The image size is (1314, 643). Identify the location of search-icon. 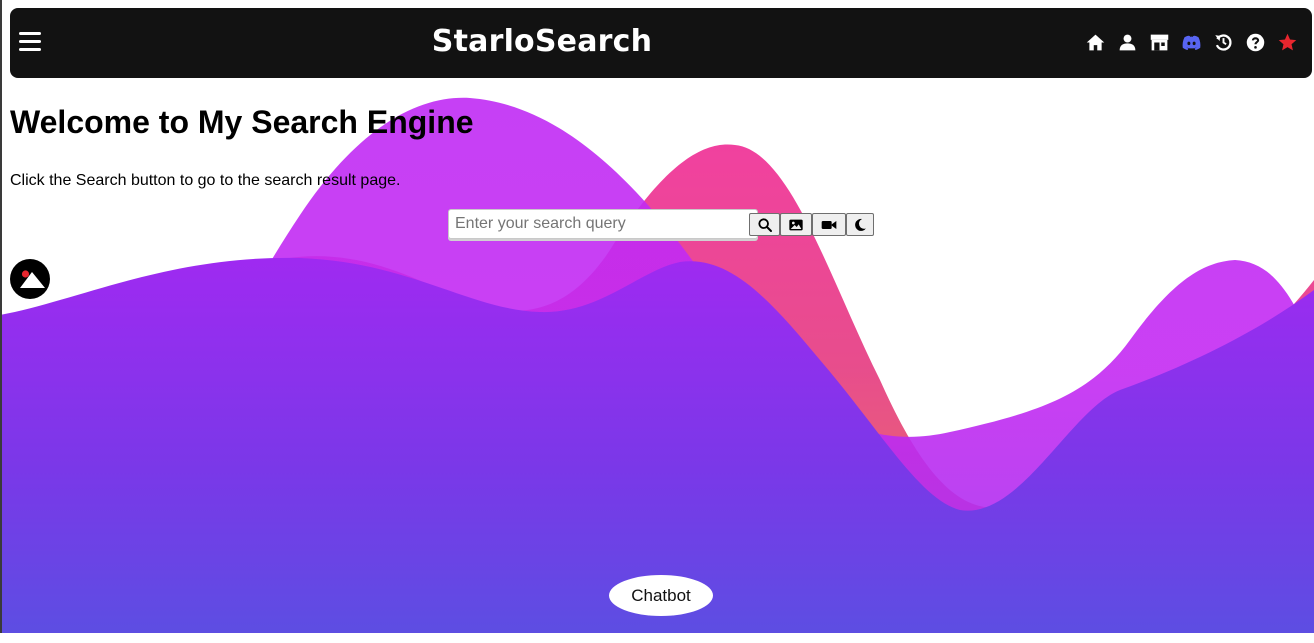
(764, 224).